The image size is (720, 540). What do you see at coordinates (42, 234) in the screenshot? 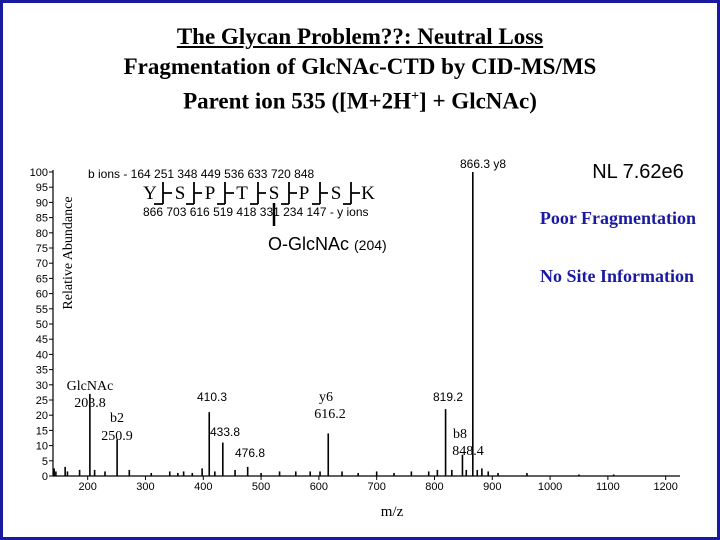
I see `y-tick-label-80: 80` at bounding box center [42, 234].